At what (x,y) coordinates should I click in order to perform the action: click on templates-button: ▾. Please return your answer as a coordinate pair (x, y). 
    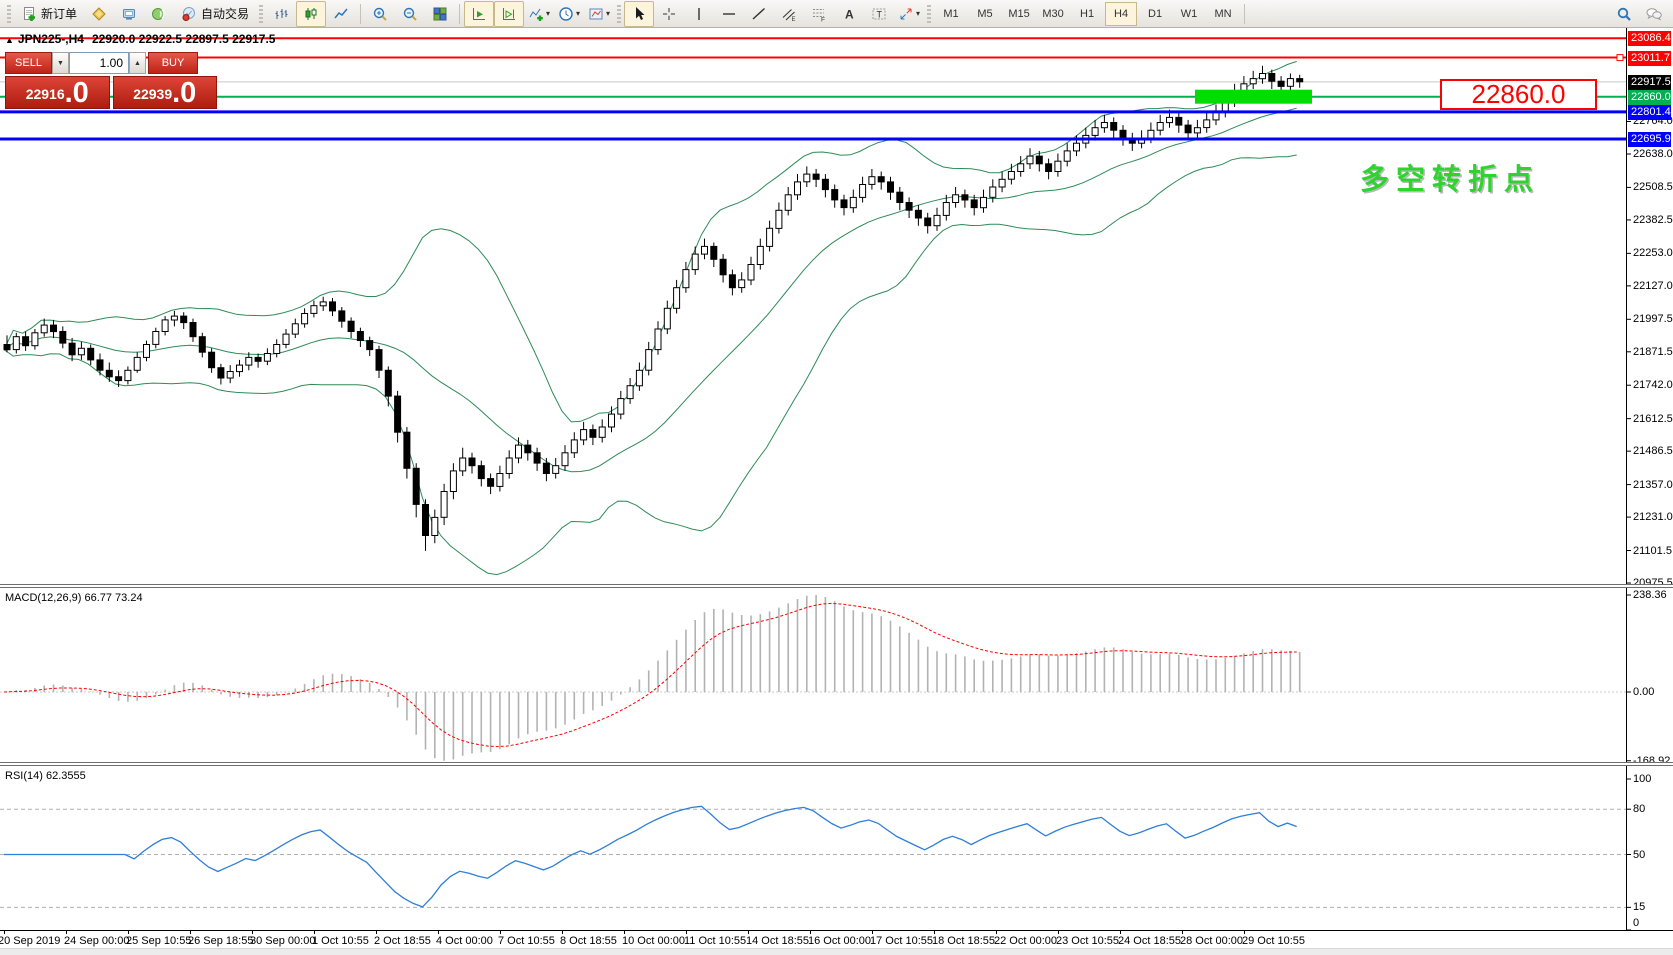
    Looking at the image, I should click on (599, 14).